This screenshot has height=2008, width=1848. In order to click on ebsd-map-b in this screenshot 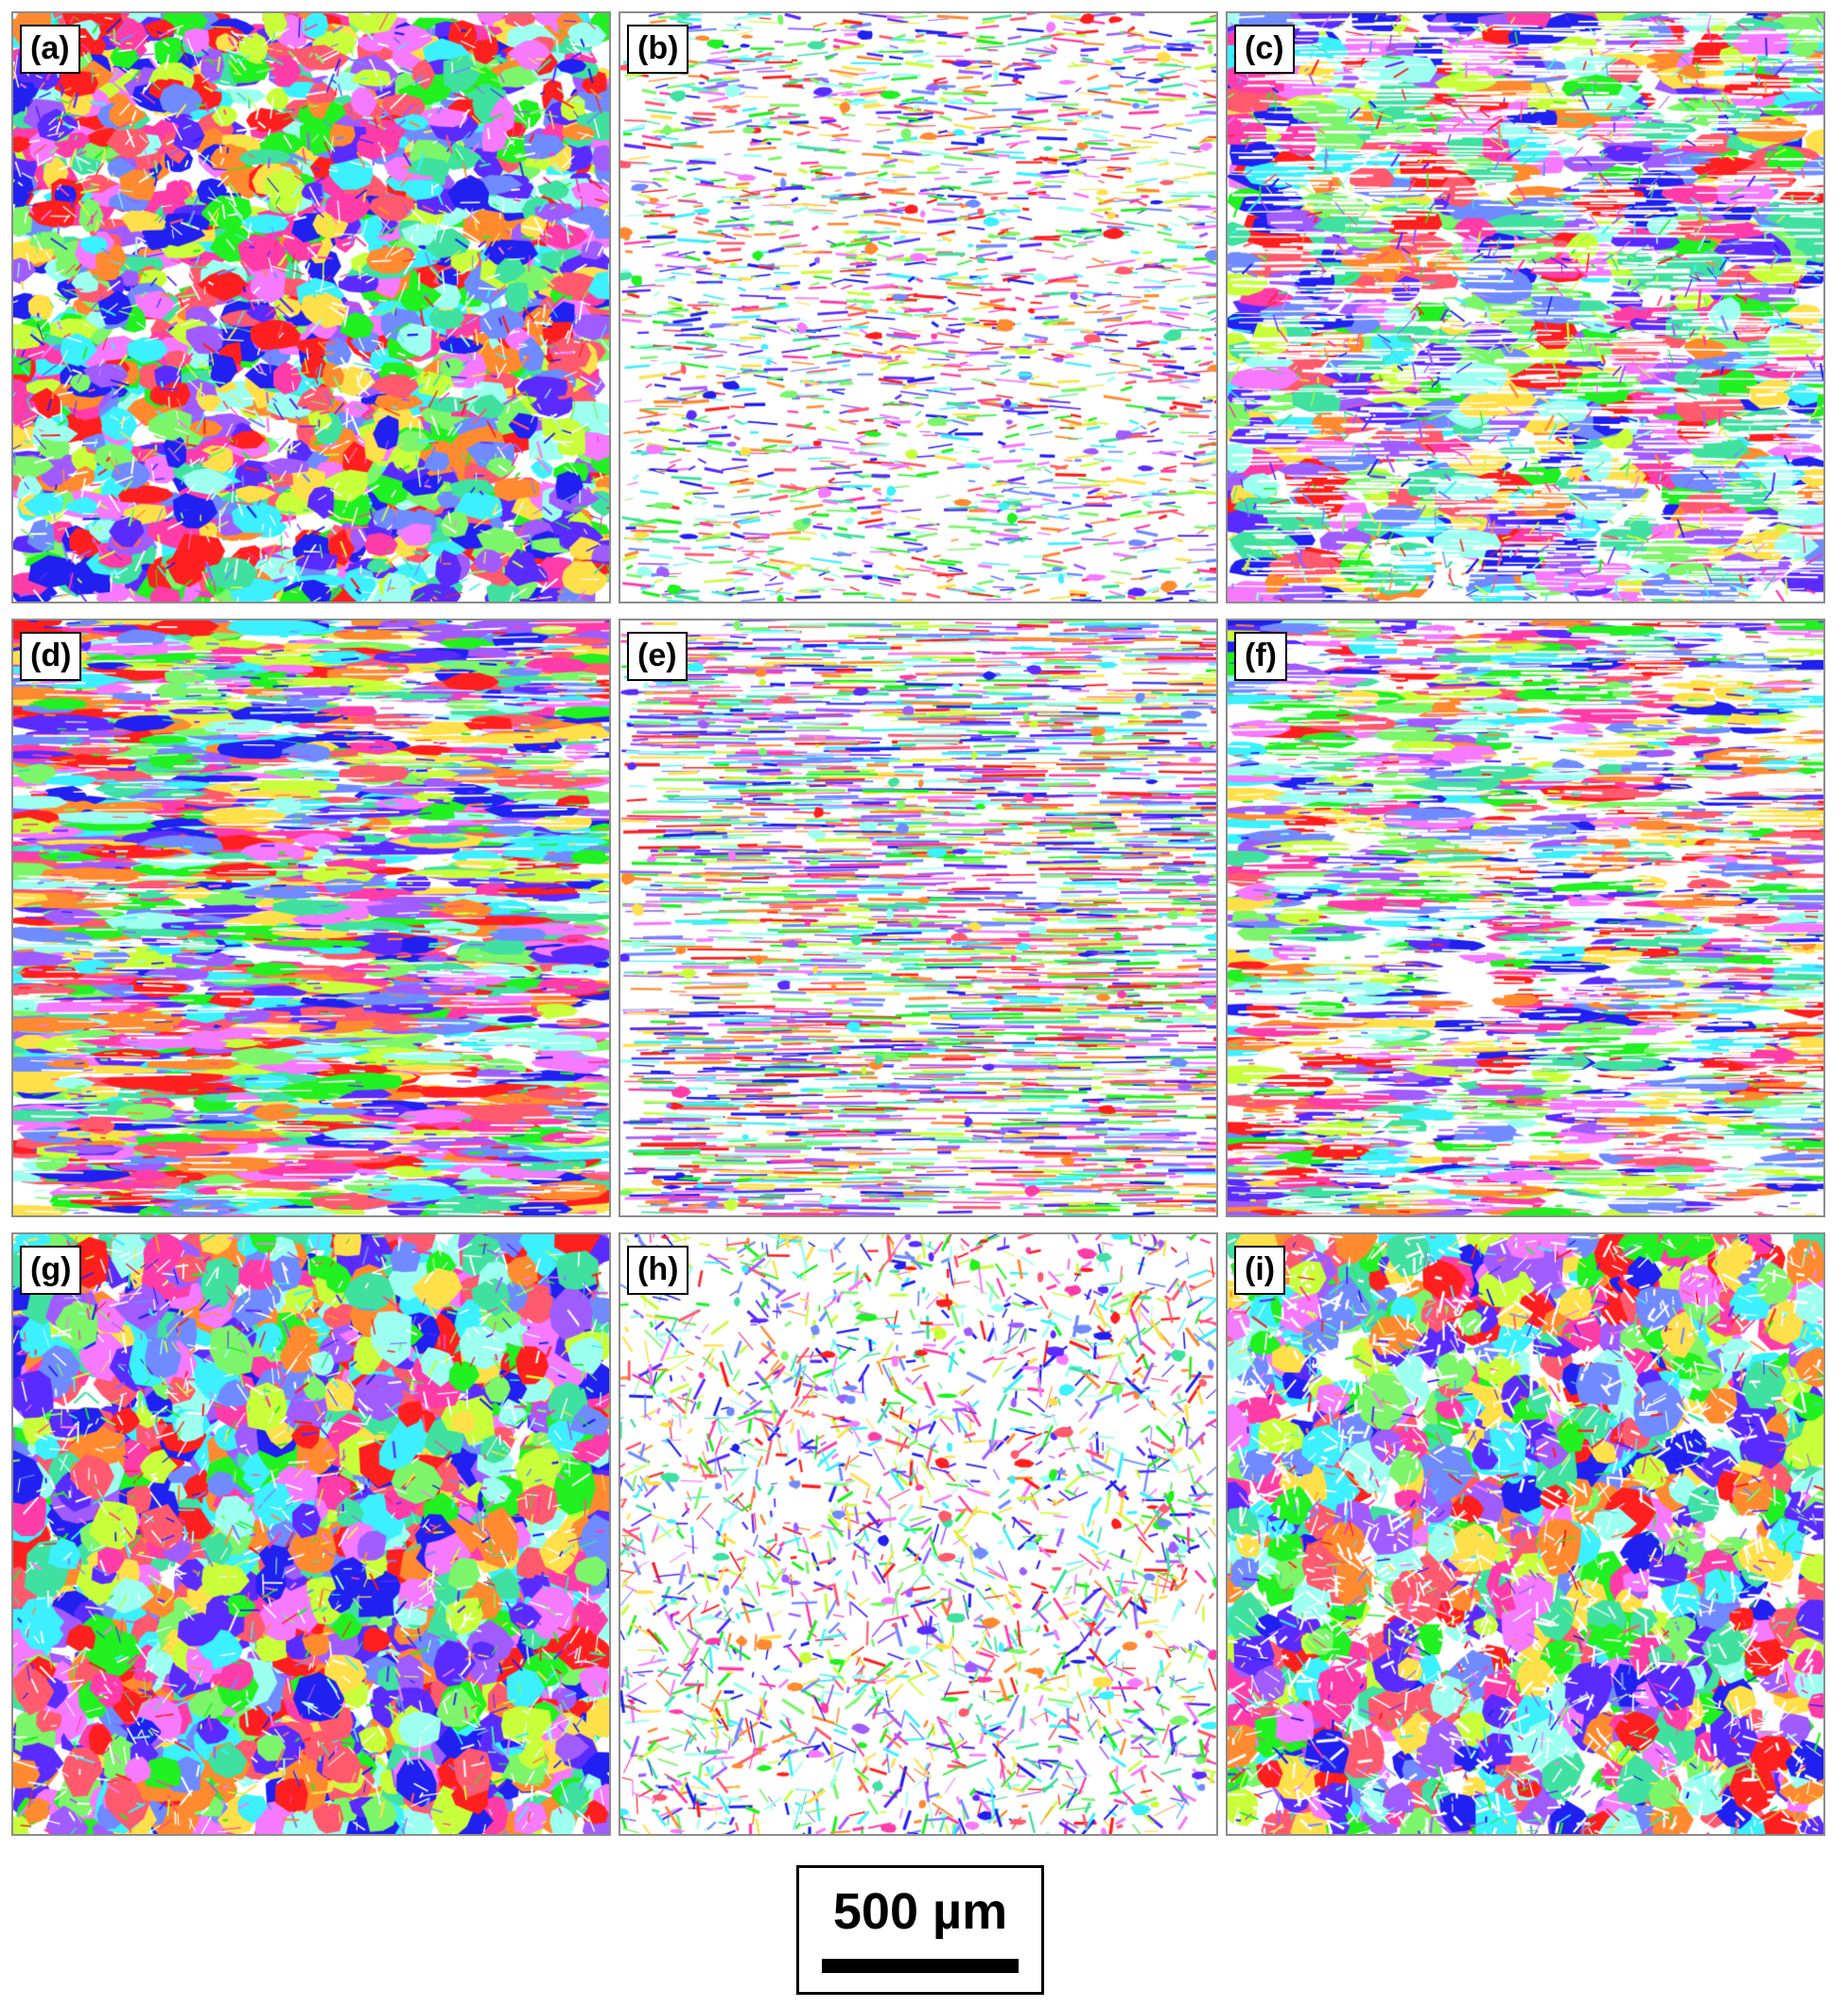, I will do `click(918, 307)`.